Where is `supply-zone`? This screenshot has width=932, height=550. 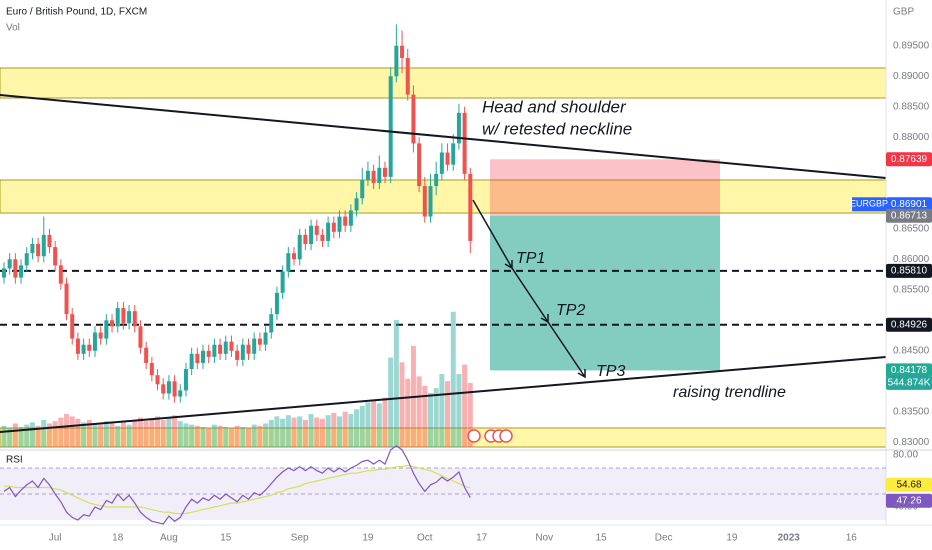
supply-zone is located at coordinates (443, 83).